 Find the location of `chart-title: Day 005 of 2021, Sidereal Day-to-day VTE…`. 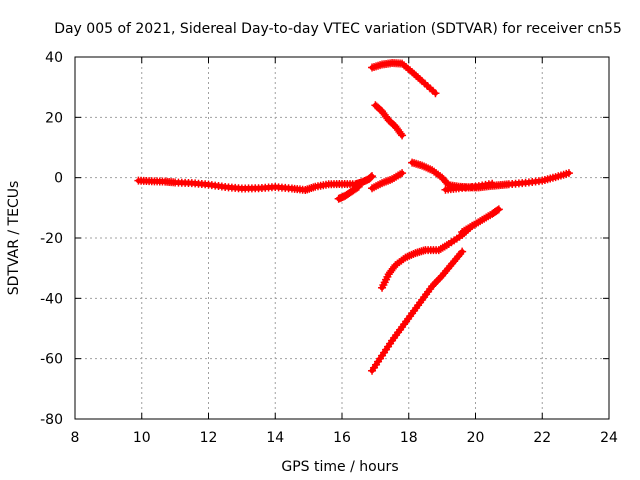

chart-title: Day 005 of 2021, Sidereal Day-to-day VTE… is located at coordinates (338, 29).